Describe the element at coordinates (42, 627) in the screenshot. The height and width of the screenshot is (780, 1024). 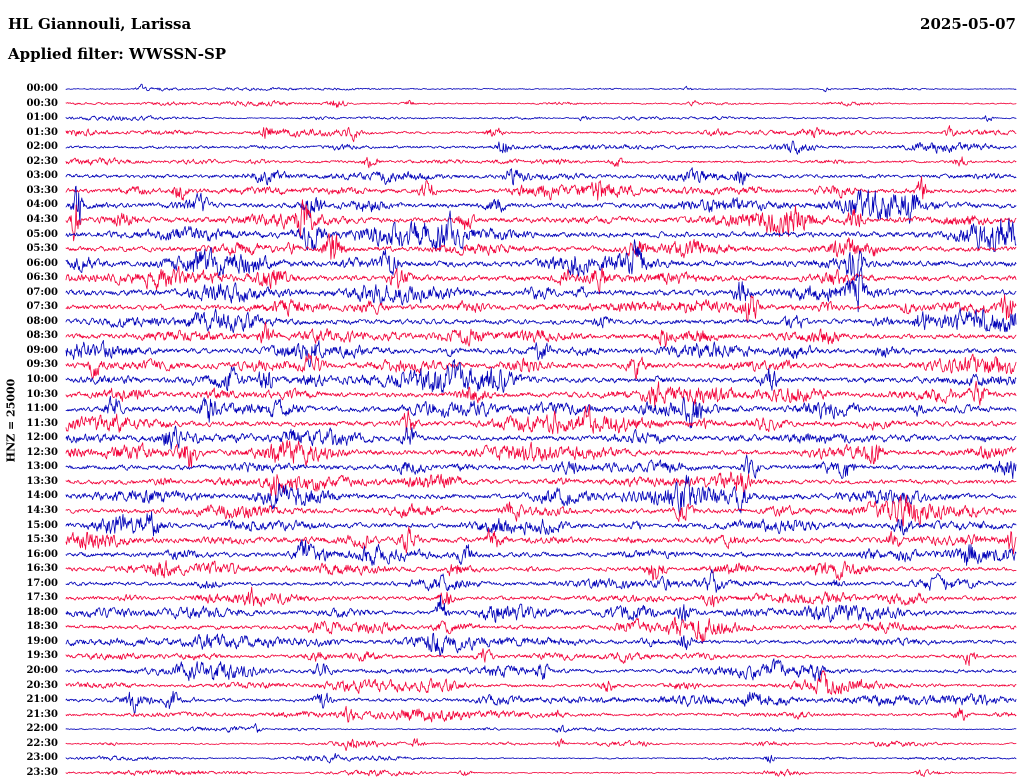
I see `time-label: 18:30` at that location.